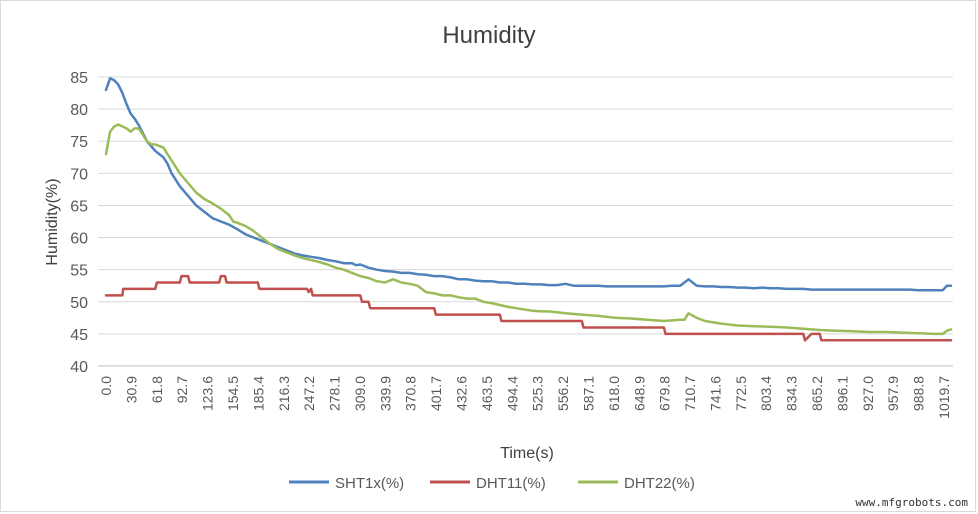 This screenshot has height=514, width=978. I want to click on x-tick-label: 648.9, so click(639, 393).